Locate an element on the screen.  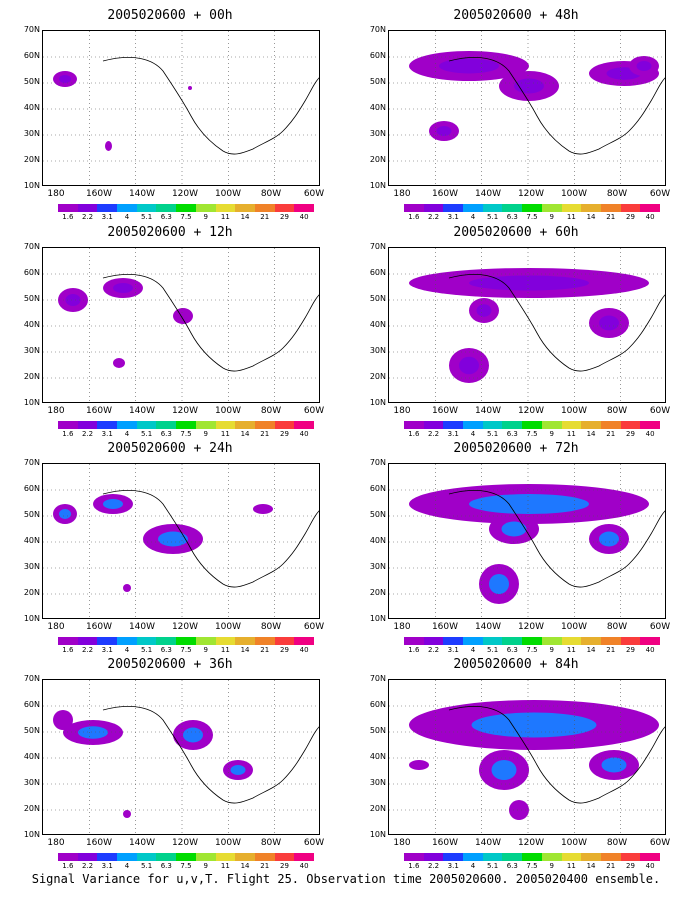
coastline is located at coordinates (210, 754).